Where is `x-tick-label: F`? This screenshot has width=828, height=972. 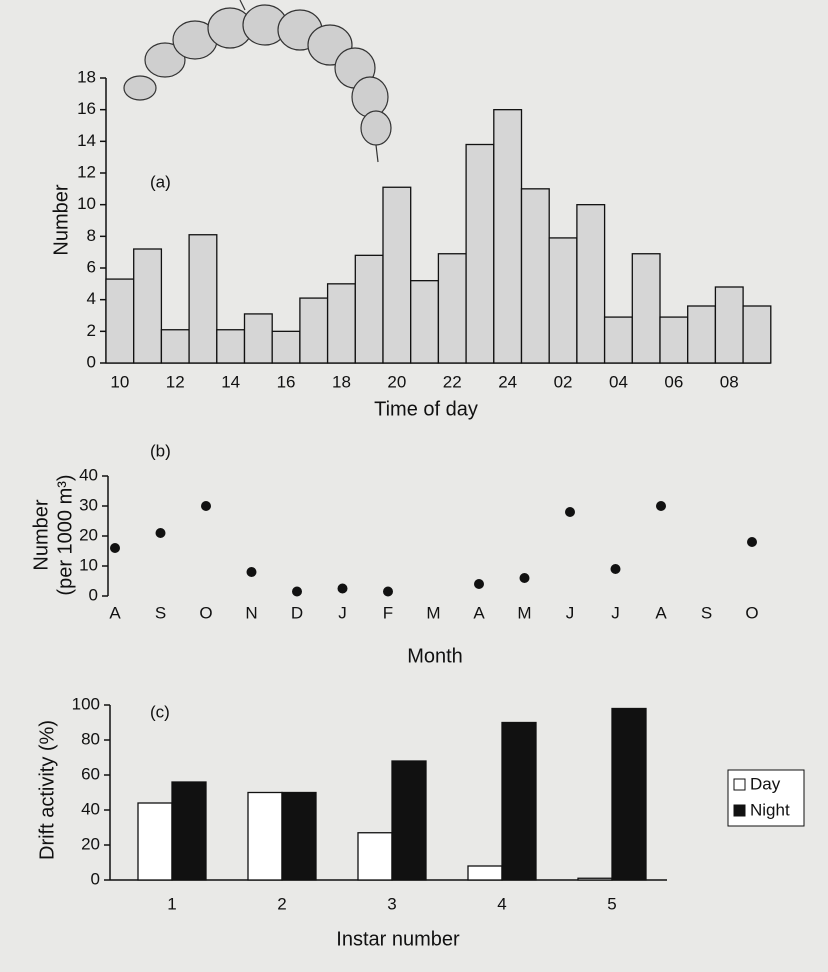 x-tick-label: F is located at coordinates (388, 612).